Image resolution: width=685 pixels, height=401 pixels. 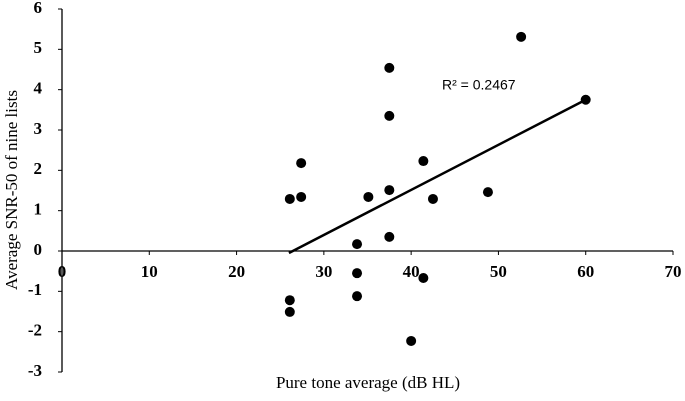 I want to click on y-tick-label: 0, so click(x=38, y=249).